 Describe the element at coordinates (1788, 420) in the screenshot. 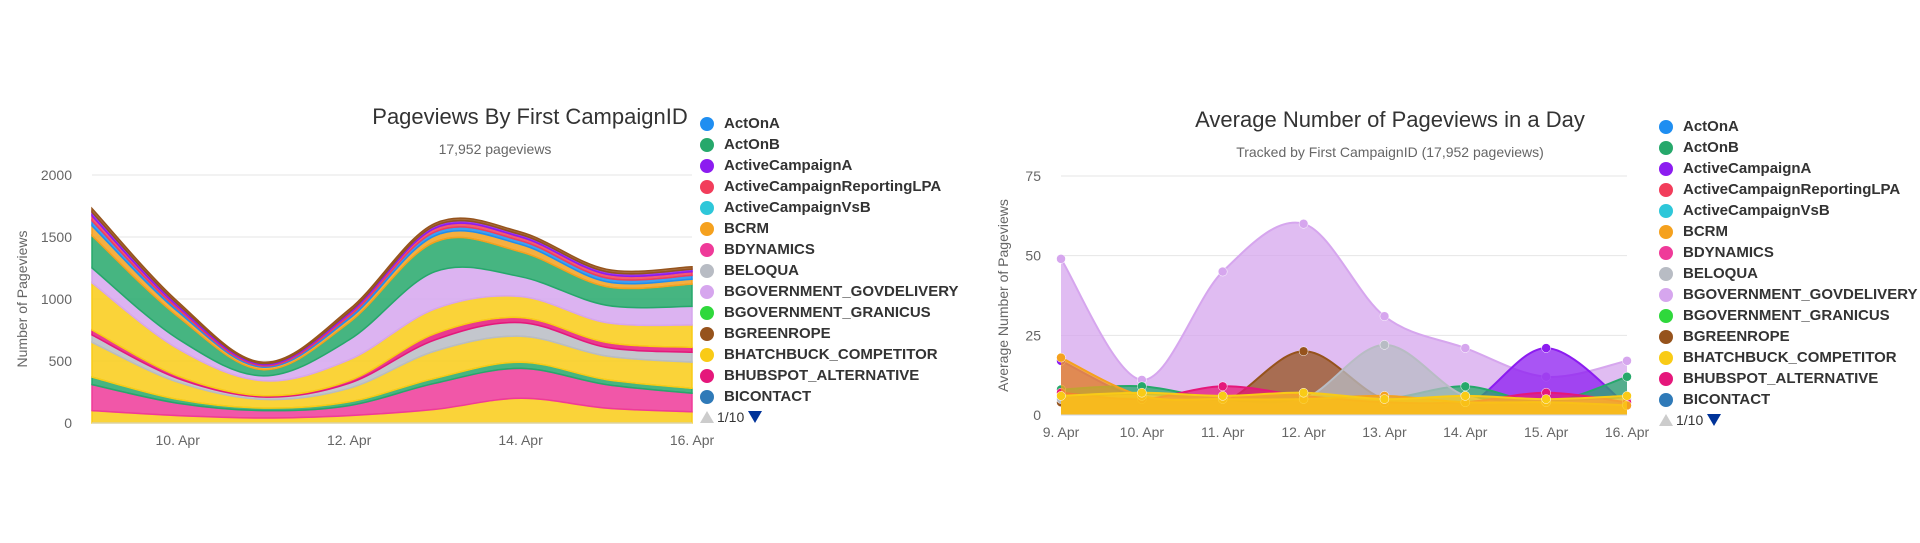

I see `legend-pager: 1/10` at that location.